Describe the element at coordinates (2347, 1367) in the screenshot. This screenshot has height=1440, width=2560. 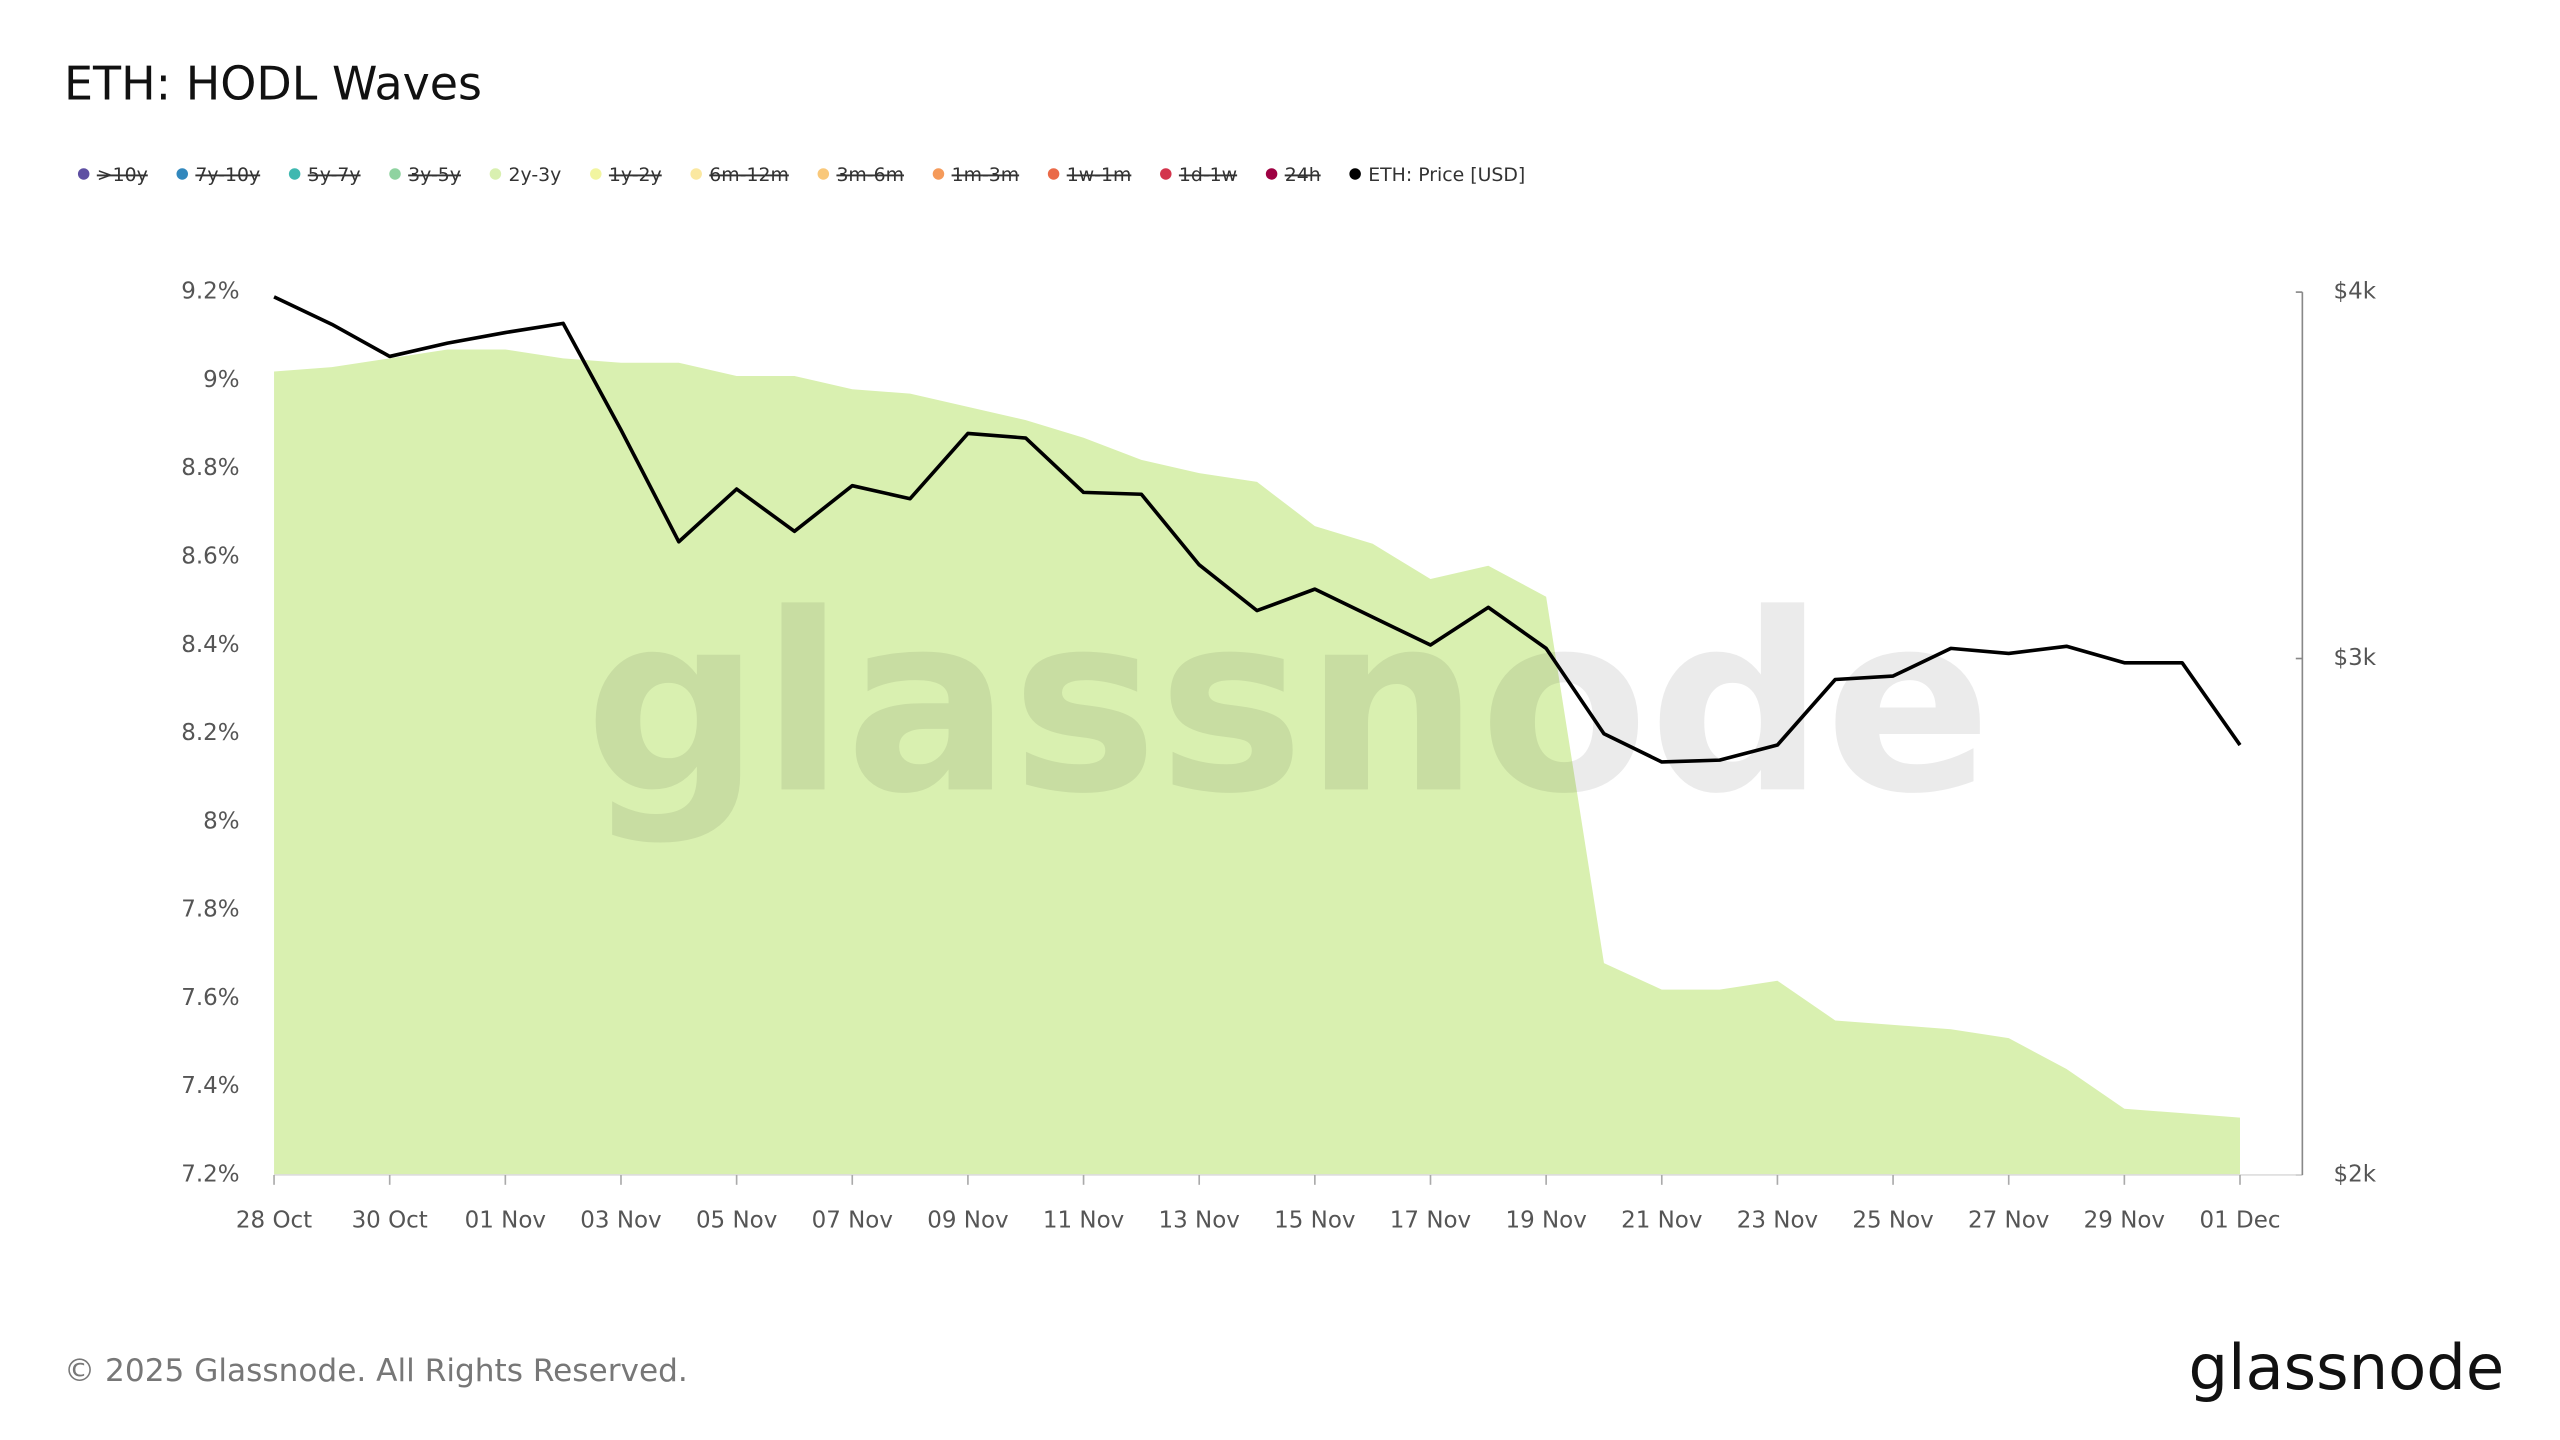
I see `logo: glassnode` at that location.